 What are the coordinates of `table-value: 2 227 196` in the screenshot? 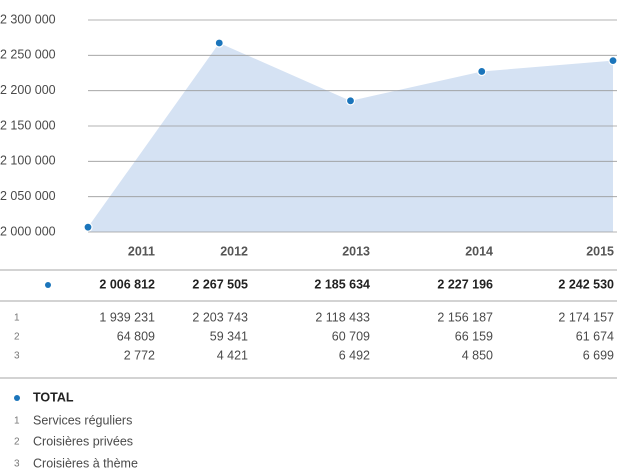 It's located at (465, 284).